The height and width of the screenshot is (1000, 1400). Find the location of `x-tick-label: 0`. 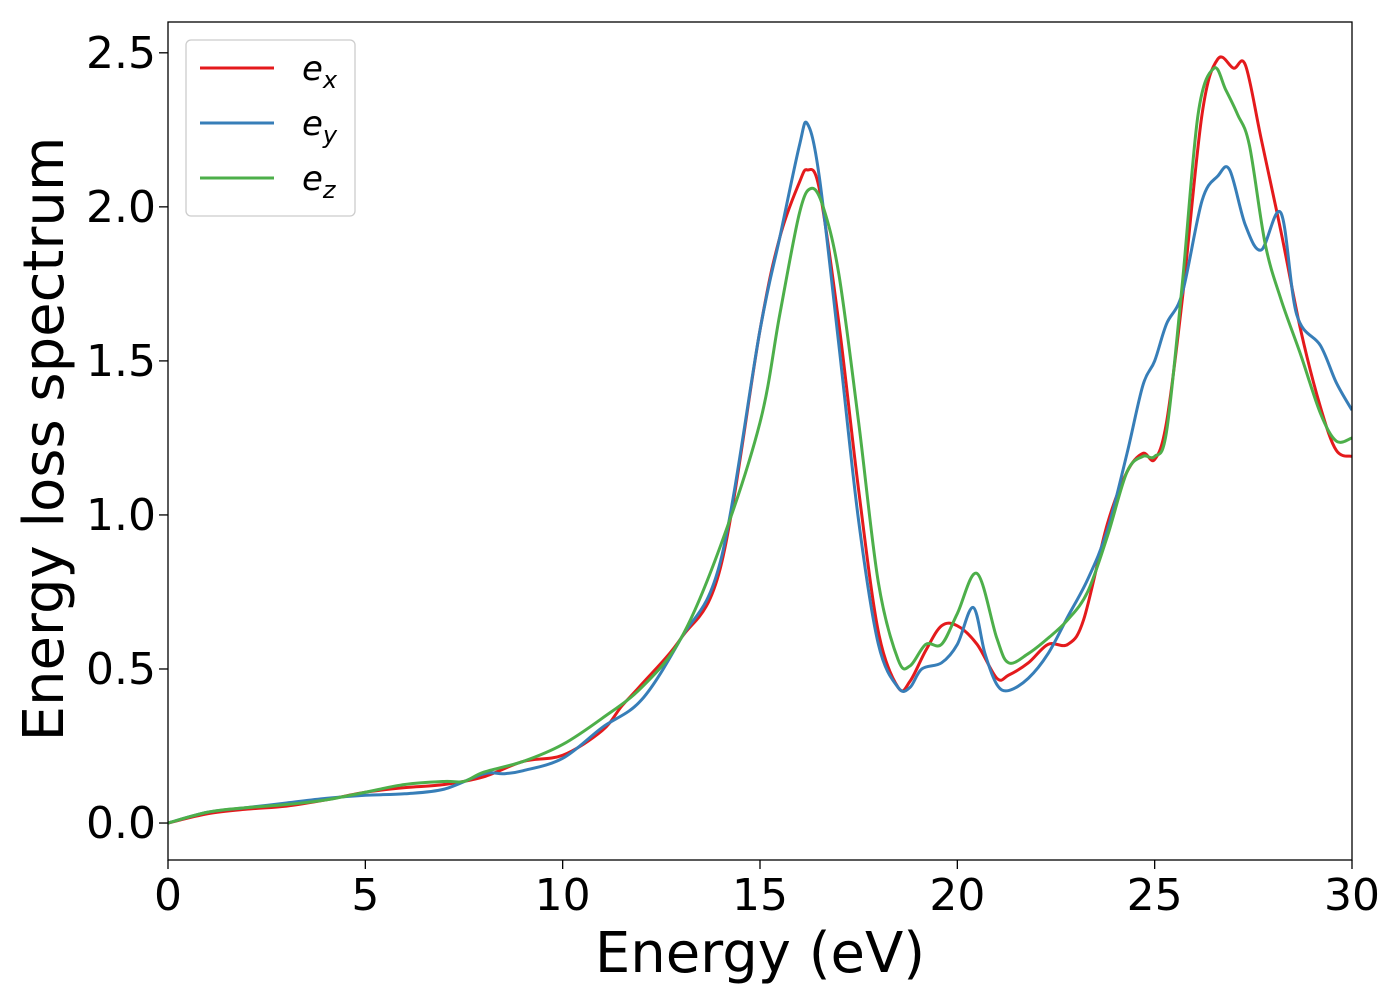

x-tick-label: 0 is located at coordinates (168, 895).